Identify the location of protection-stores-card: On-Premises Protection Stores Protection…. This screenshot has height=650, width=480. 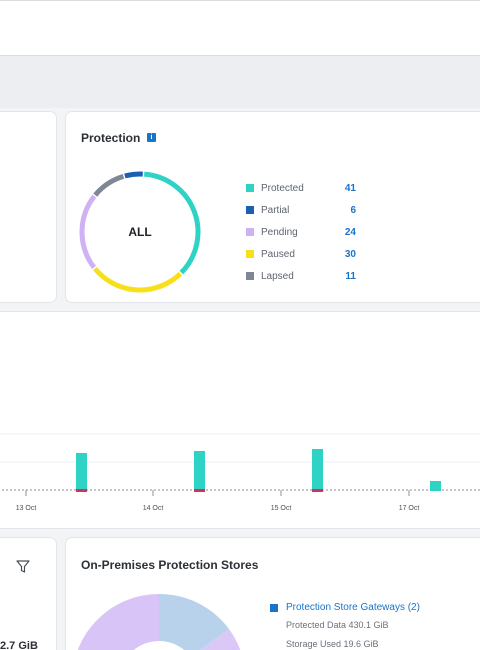
(273, 594).